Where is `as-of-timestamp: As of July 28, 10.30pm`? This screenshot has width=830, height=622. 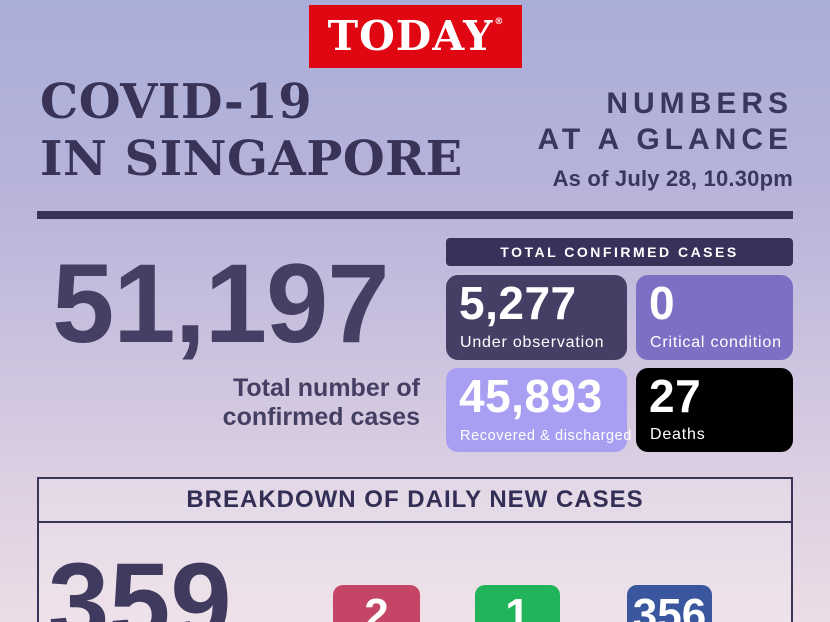 as-of-timestamp: As of July 28, 10.30pm is located at coordinates (672, 178).